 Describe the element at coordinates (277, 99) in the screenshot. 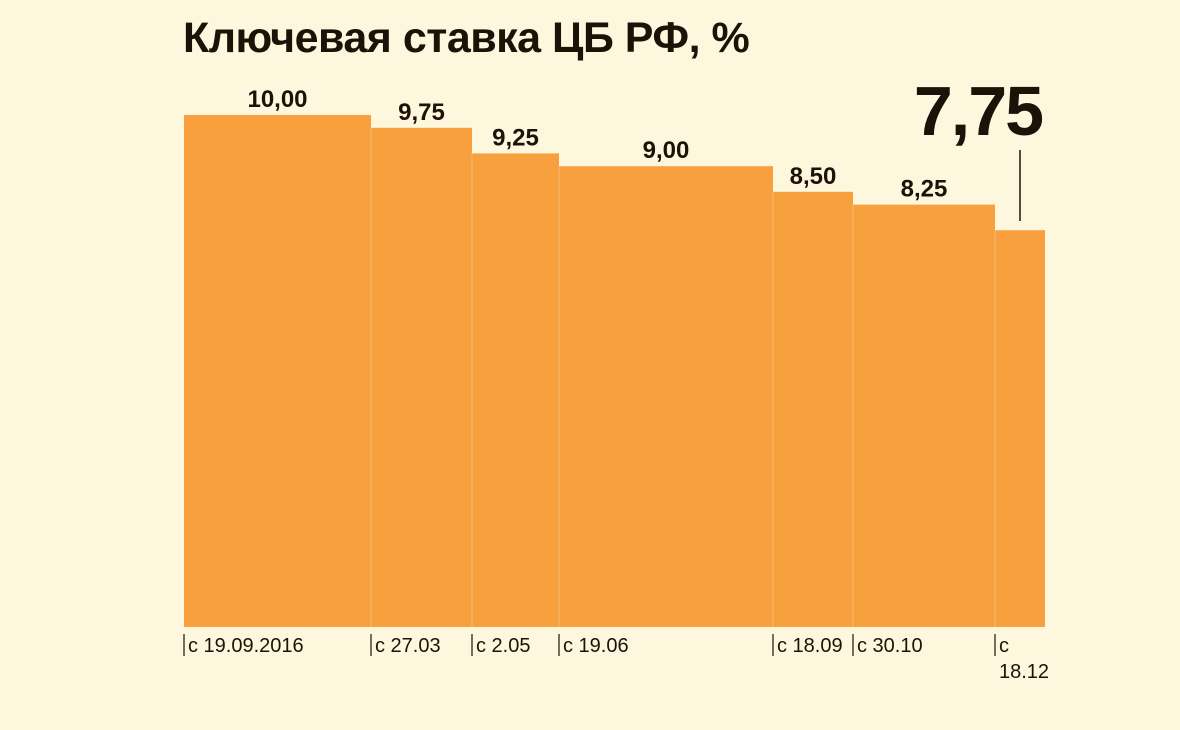

I see `data-label: 10,00` at that location.